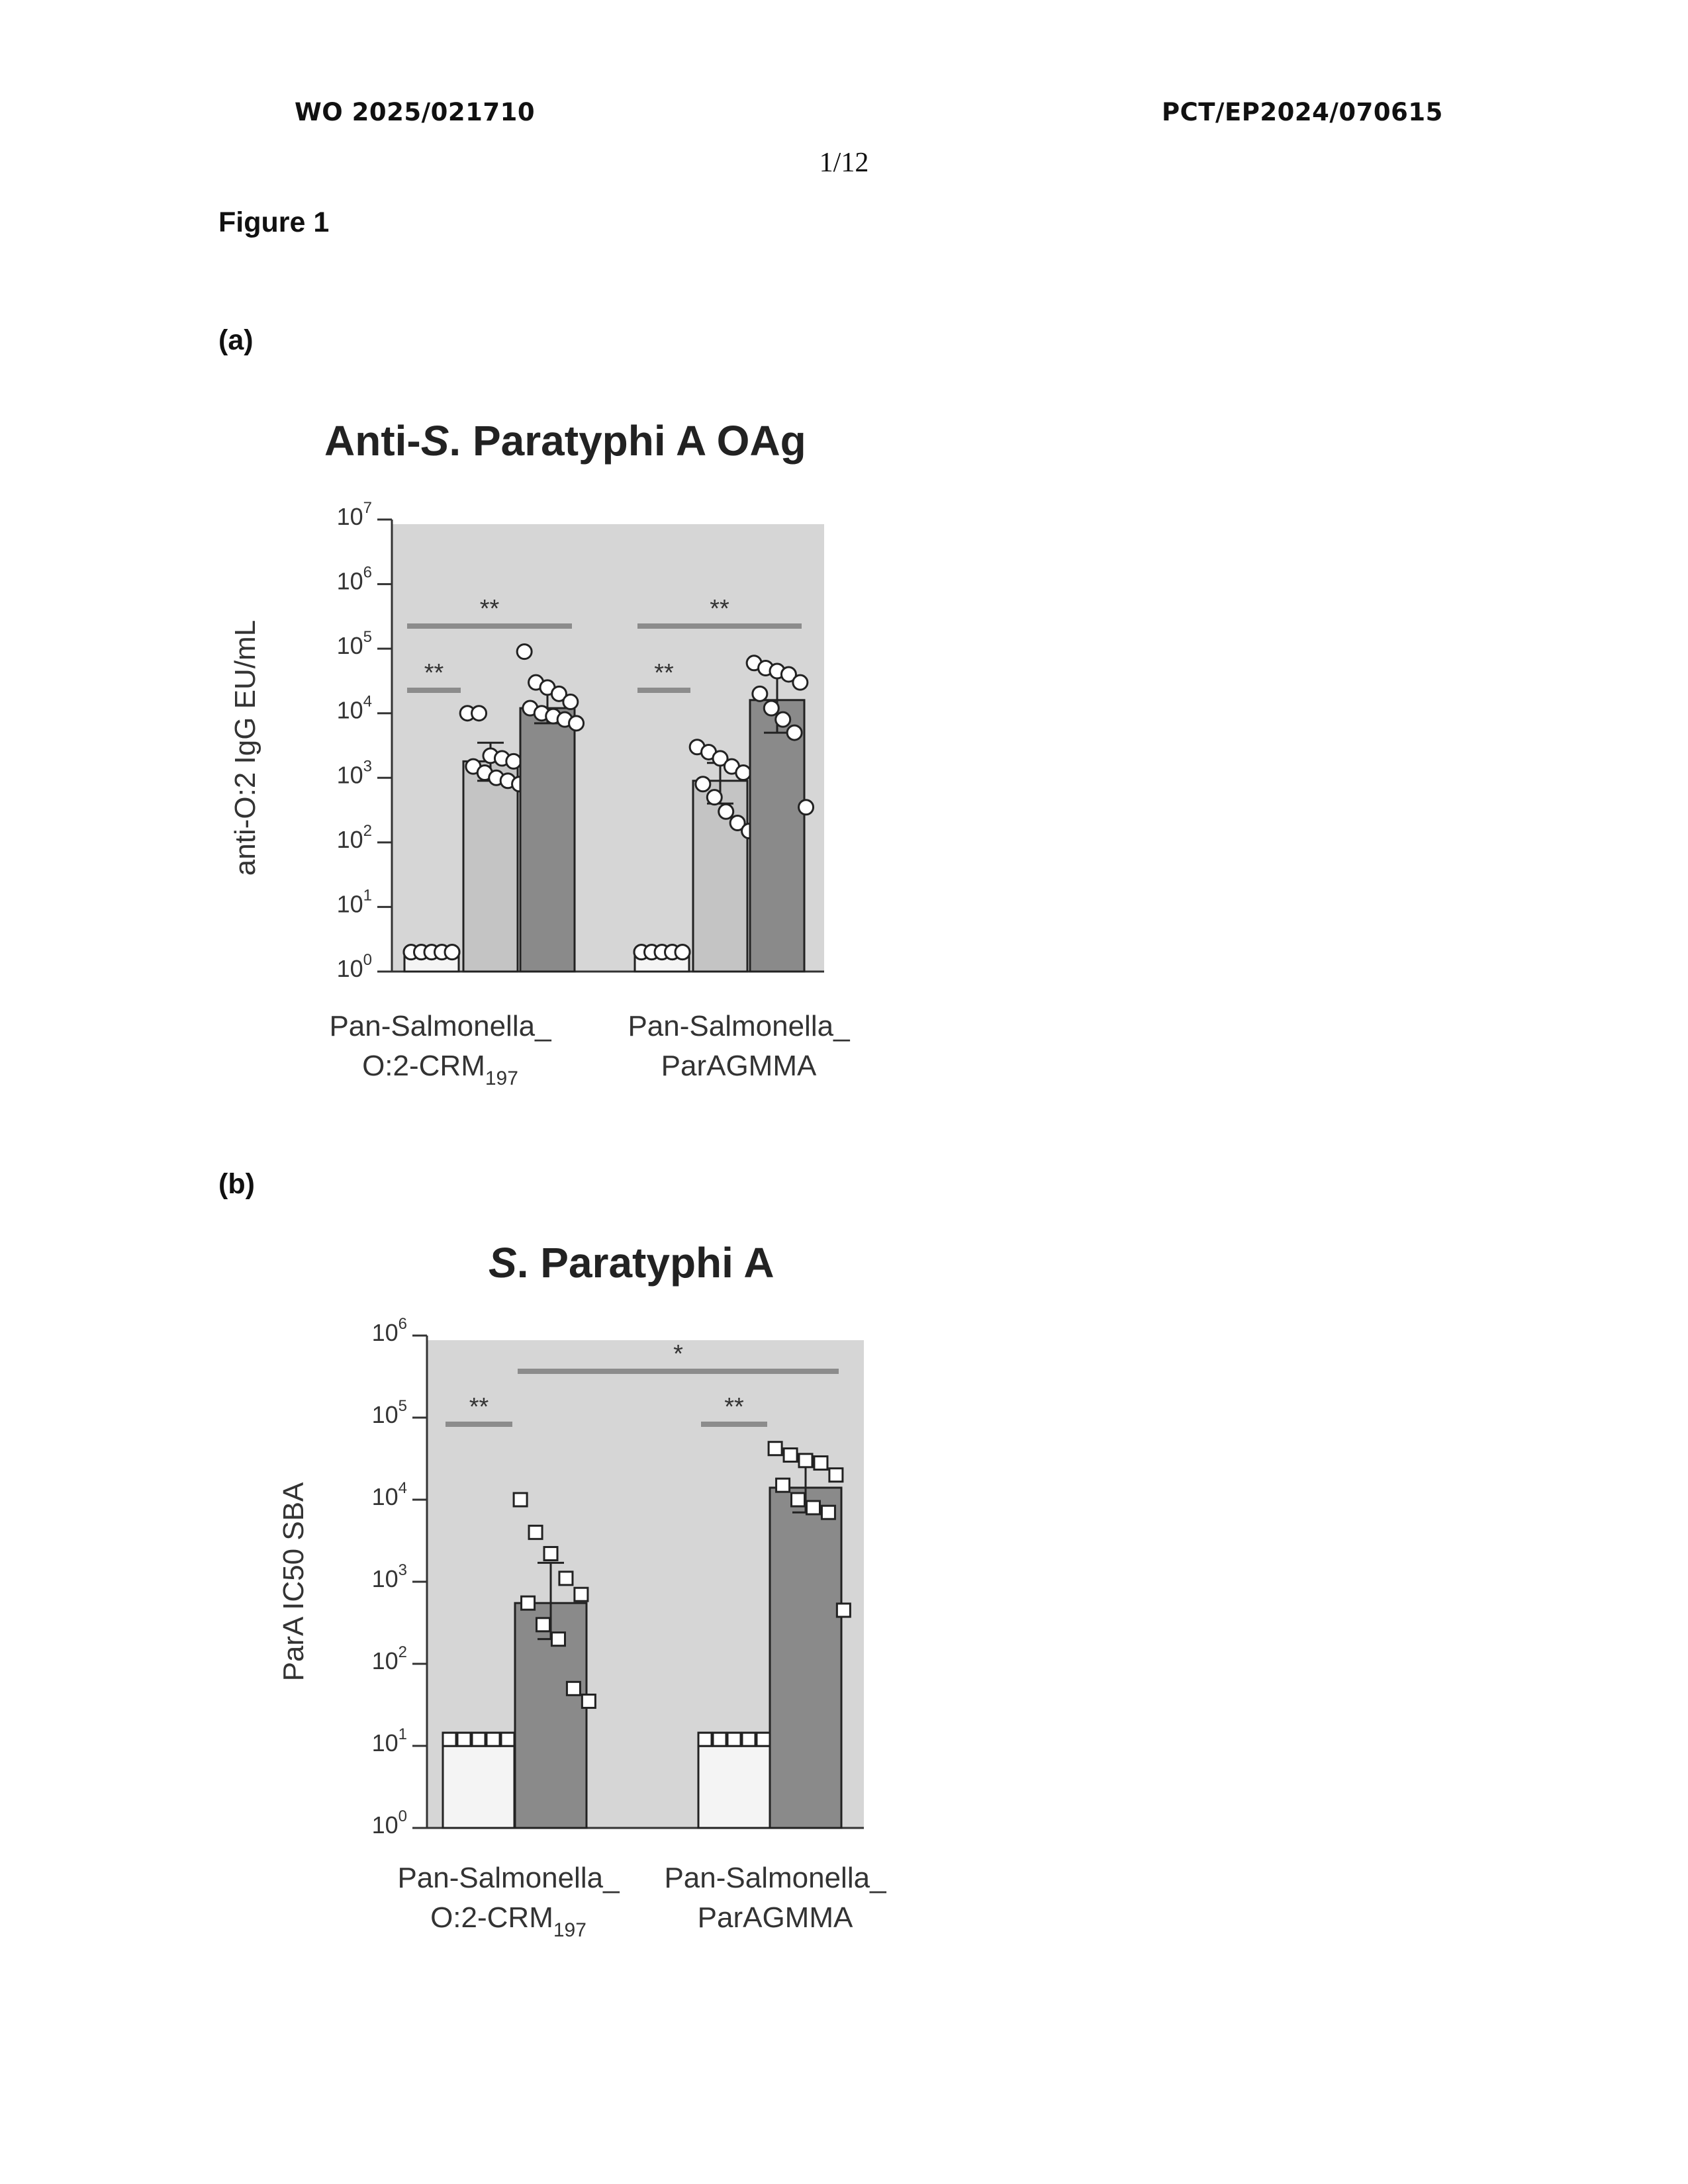  What do you see at coordinates (415, 112) in the screenshot?
I see `patent-number: WO 2025/021710` at bounding box center [415, 112].